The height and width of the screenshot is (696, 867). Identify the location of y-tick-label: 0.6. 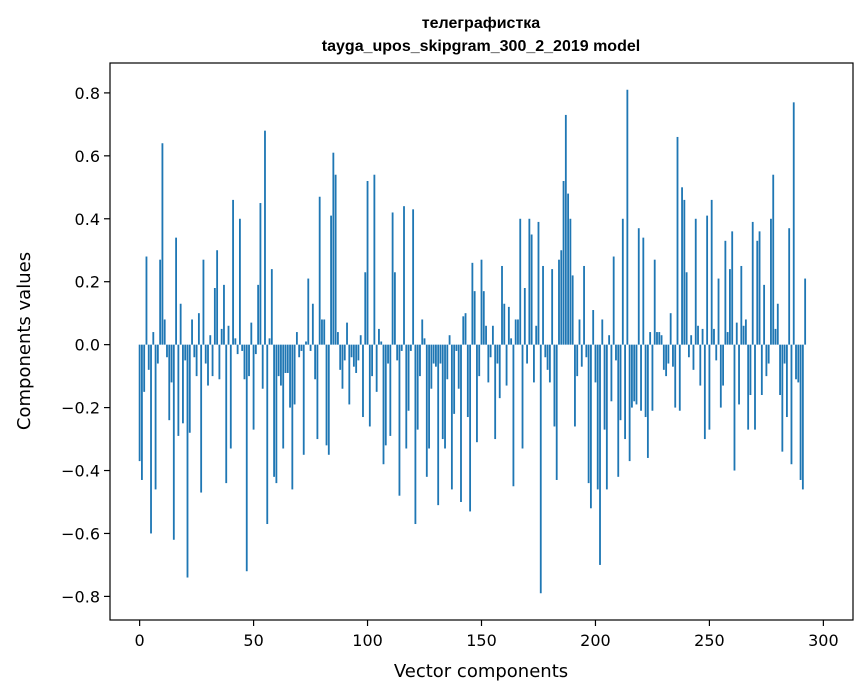
(87, 156).